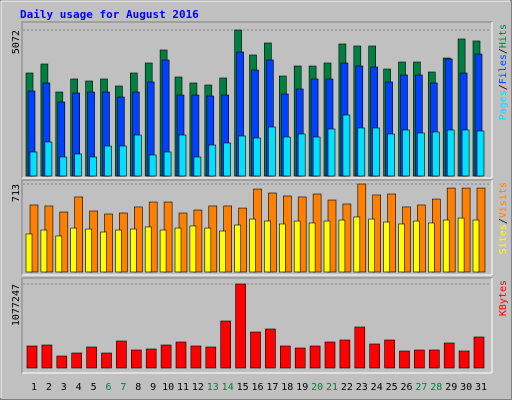 This screenshot has width=512, height=400. What do you see at coordinates (64, 387) in the screenshot?
I see `x-tick-label: 3` at bounding box center [64, 387].